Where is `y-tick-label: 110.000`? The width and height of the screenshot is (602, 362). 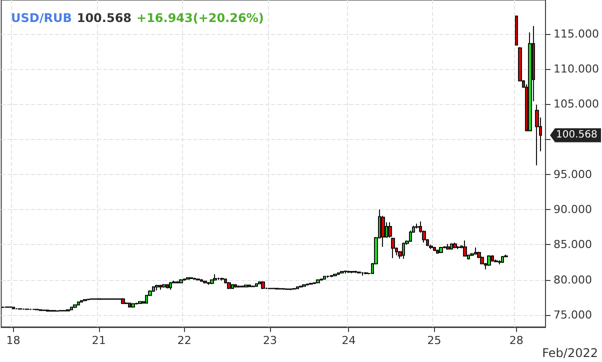
y-tick-label: 110.000 is located at coordinates (577, 69).